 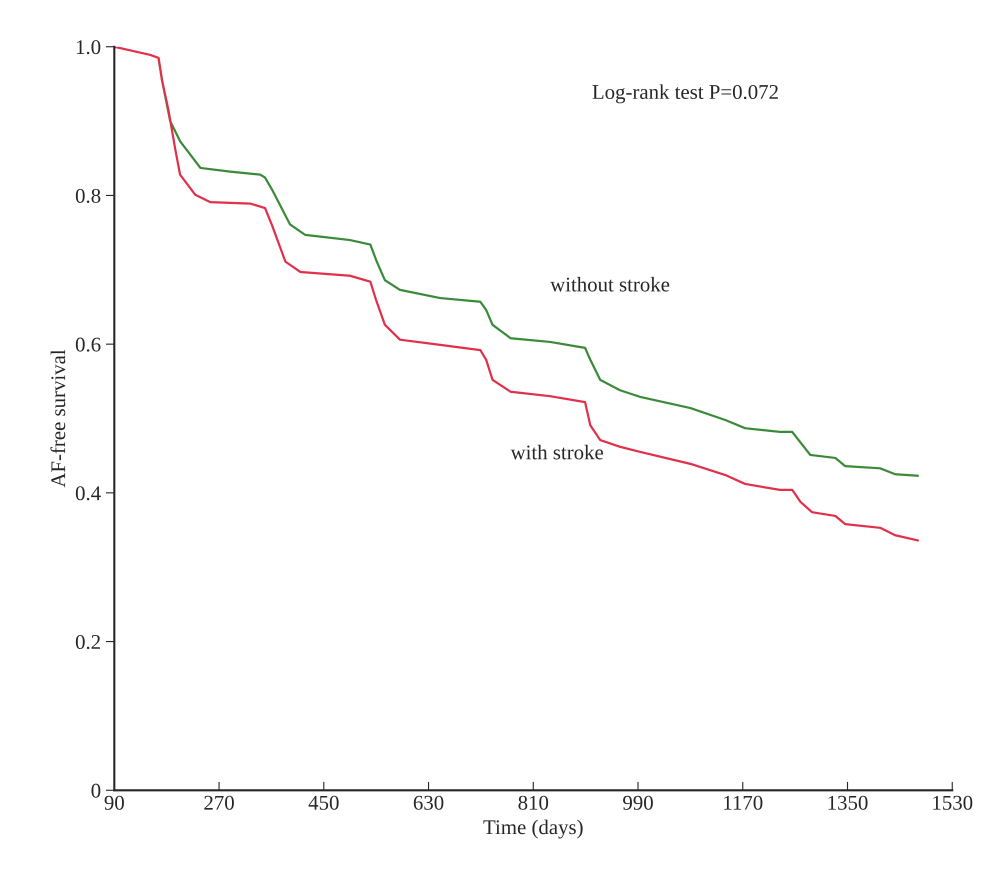 I want to click on series-label: with stroke, so click(x=557, y=452).